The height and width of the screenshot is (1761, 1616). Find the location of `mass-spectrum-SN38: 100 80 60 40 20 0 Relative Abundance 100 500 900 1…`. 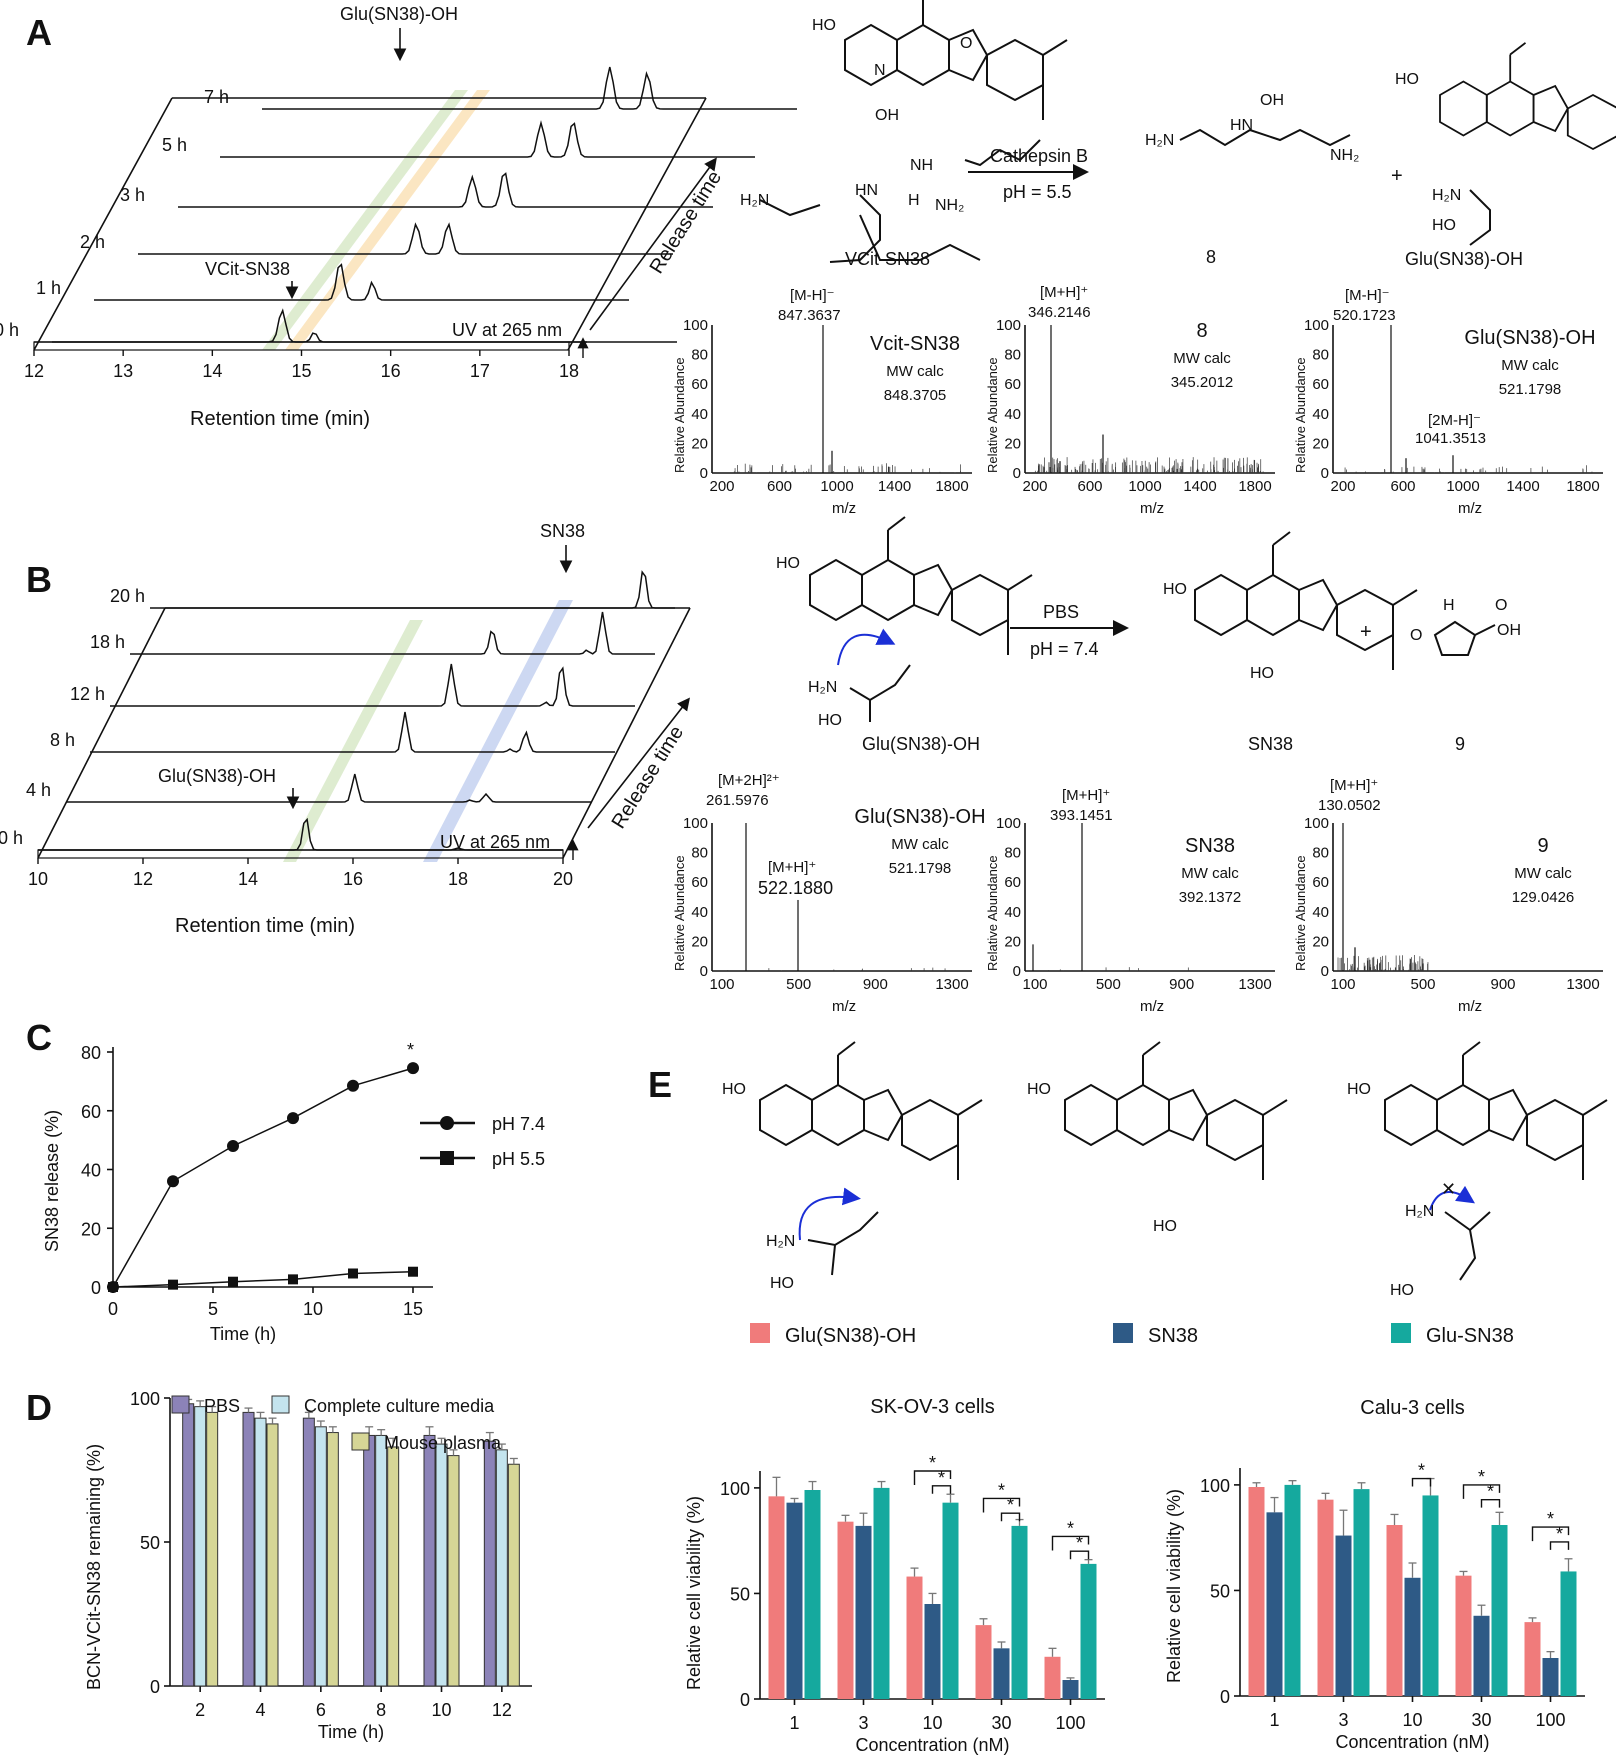

mass-spectrum-SN38: 100 80 60 40 20 0 Relative Abundance 100 500 900 1… is located at coordinates (1130, 901).